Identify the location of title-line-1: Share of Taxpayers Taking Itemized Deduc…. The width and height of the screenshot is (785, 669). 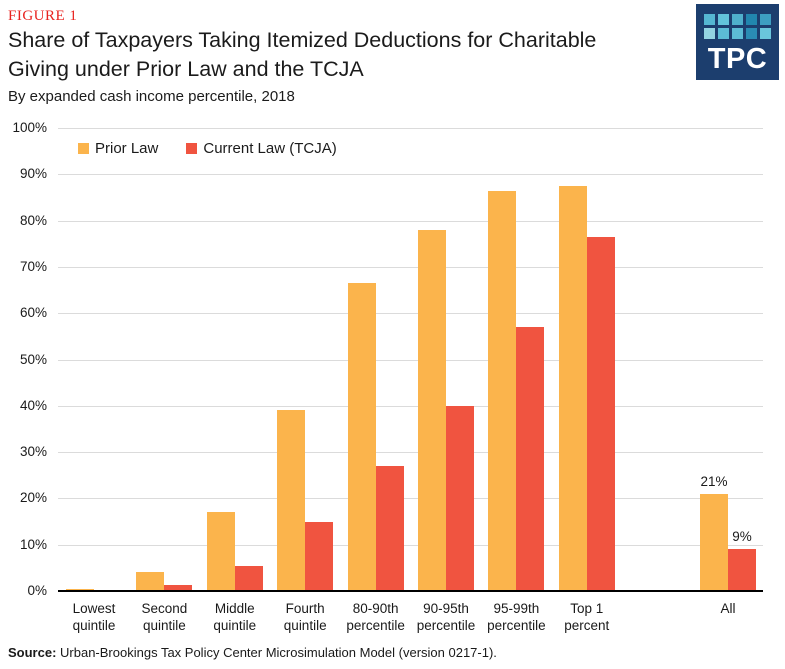
(302, 40).